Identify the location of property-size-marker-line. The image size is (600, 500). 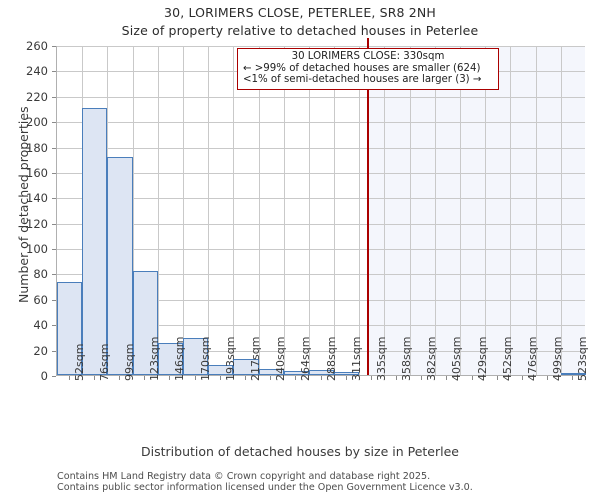
(367, 206).